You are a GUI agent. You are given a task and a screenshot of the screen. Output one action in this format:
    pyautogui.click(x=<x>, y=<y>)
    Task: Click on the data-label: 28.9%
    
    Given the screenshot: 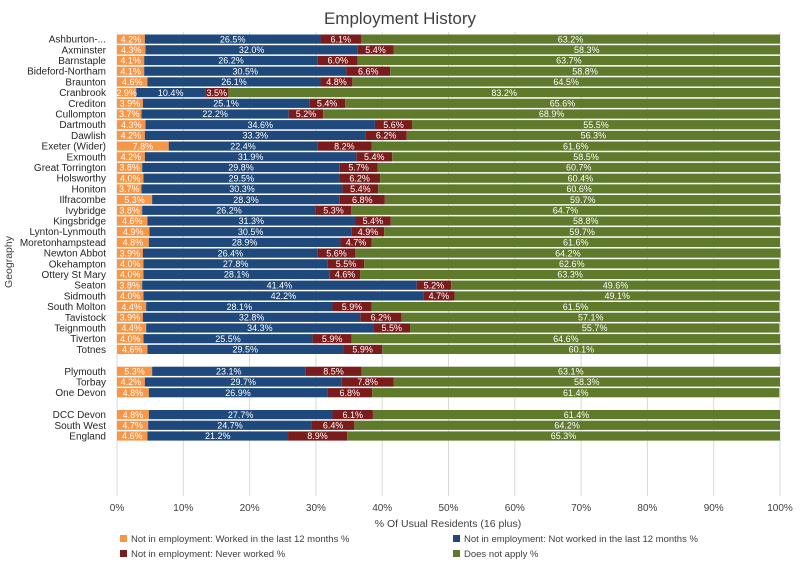 What is the action you would take?
    pyautogui.click(x=245, y=243)
    